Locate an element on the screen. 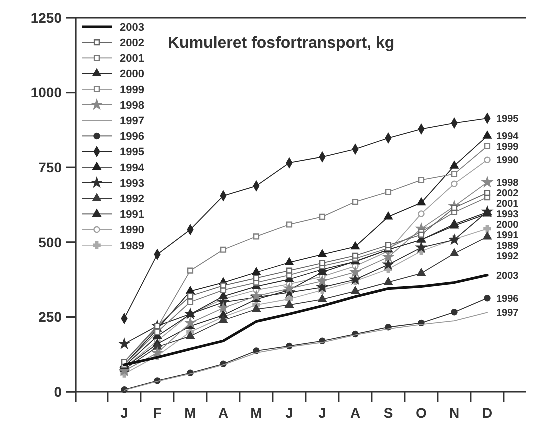  text: 1991 is located at coordinates (507, 236).